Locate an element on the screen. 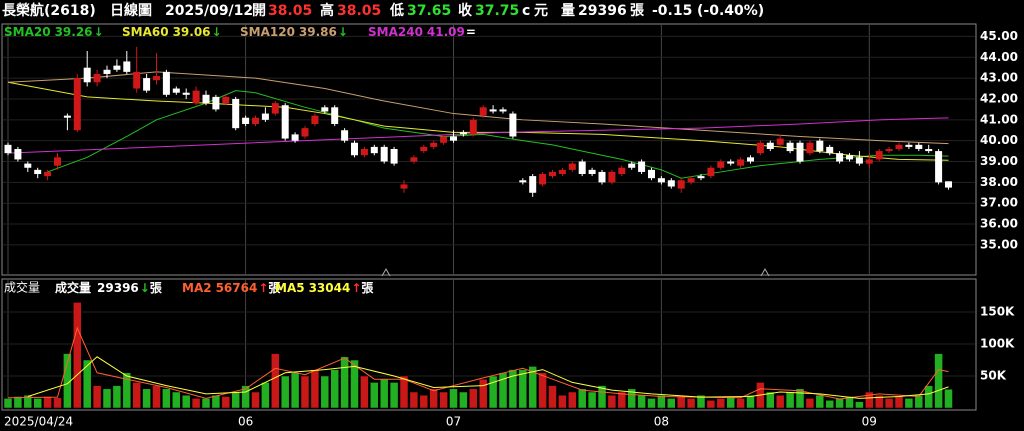 The image size is (1024, 431). y-tick-label: 100K is located at coordinates (997, 344).